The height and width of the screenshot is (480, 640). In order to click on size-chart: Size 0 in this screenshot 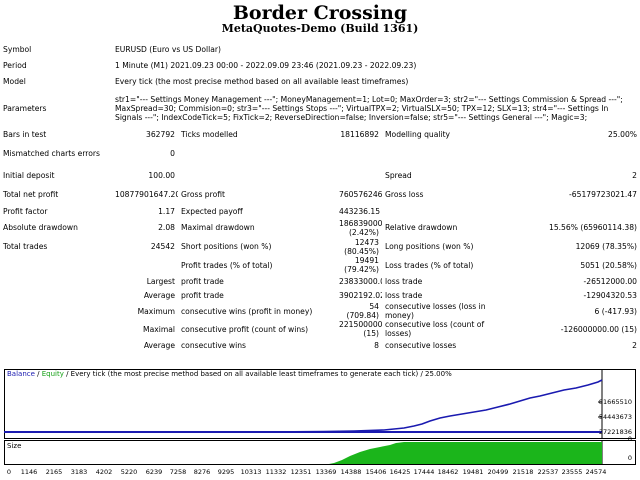, I will do `click(320, 452)`.